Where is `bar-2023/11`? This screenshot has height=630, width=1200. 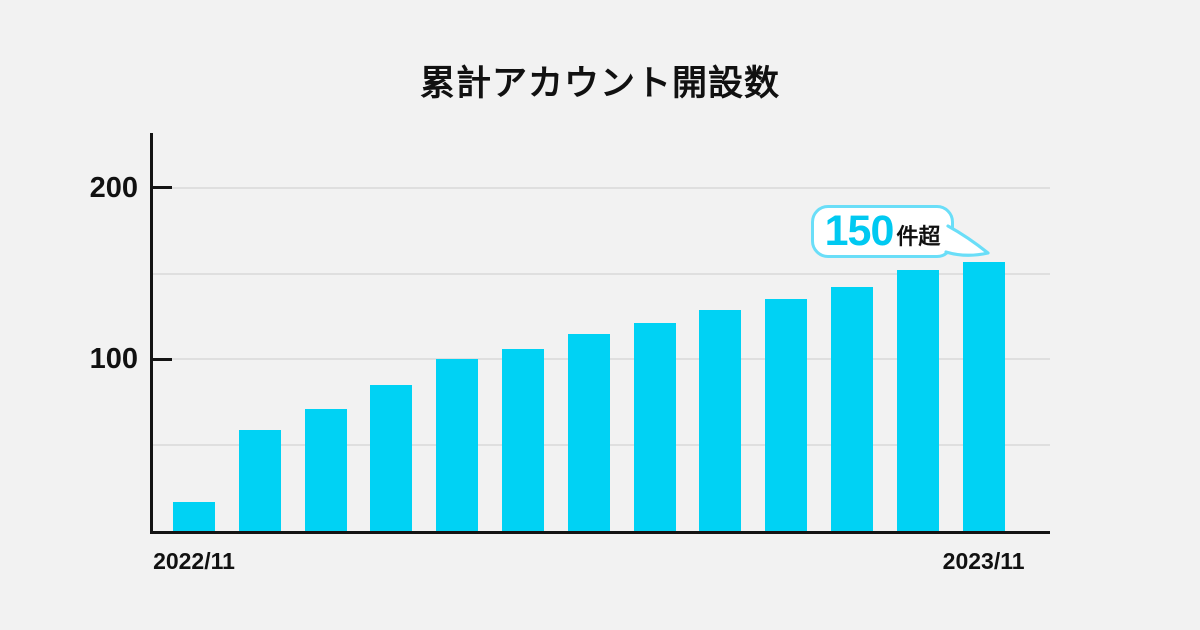
bar-2023/11 is located at coordinates (983, 396).